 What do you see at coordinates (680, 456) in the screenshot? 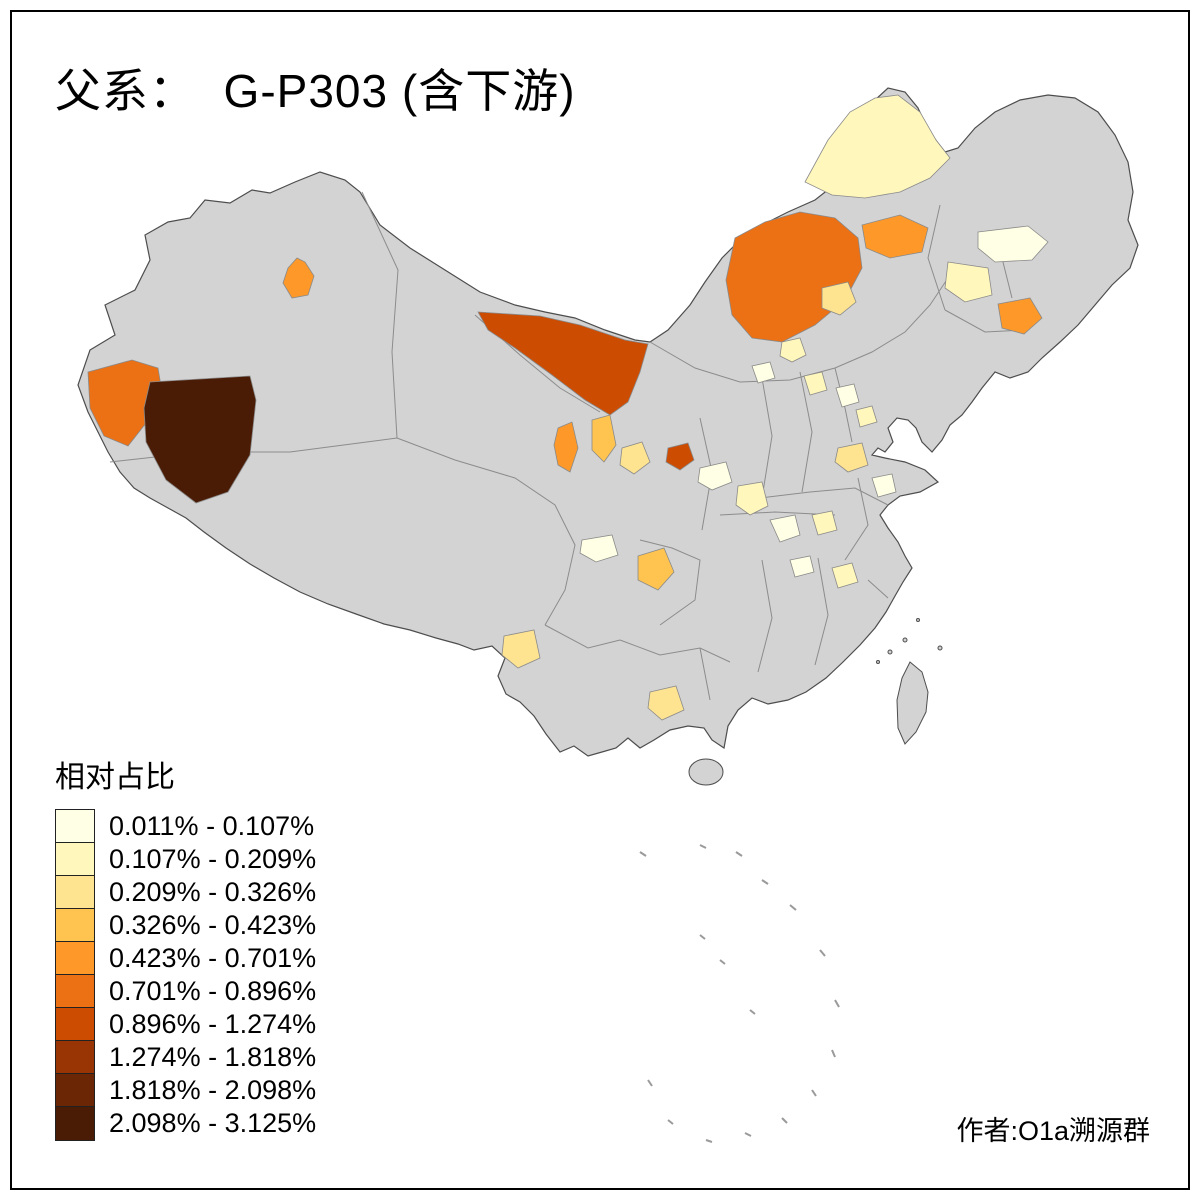
I see `region-lanzhou-dot` at bounding box center [680, 456].